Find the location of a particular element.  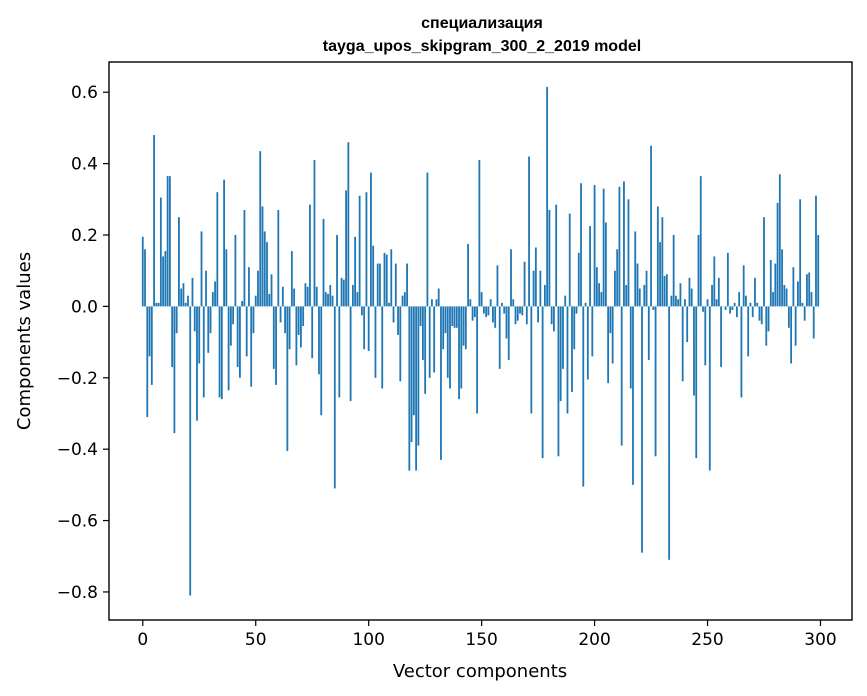

y-tick-label: 0.2 is located at coordinates (84, 236).